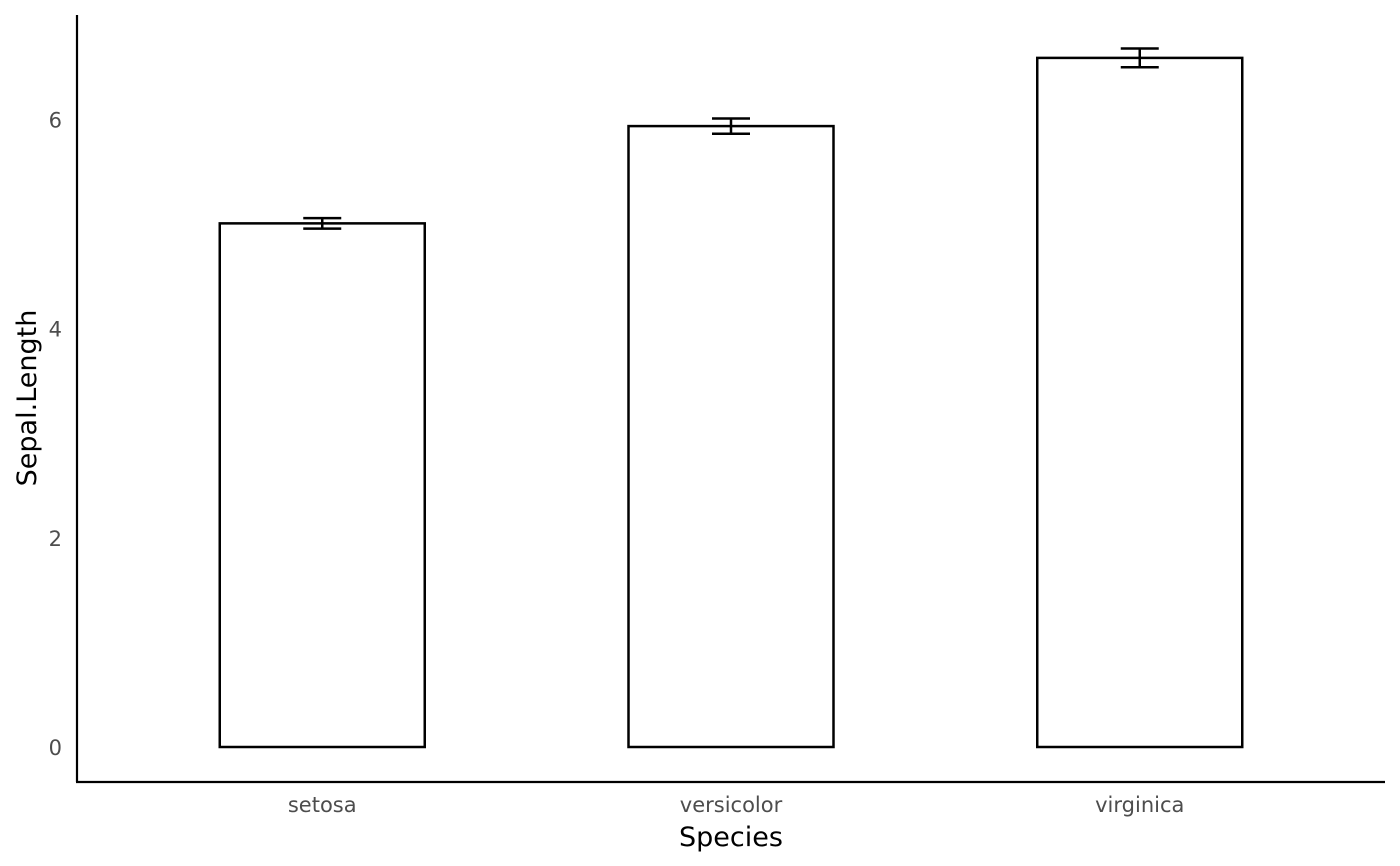  I want to click on y-tick-label-0: 0, so click(55, 748).